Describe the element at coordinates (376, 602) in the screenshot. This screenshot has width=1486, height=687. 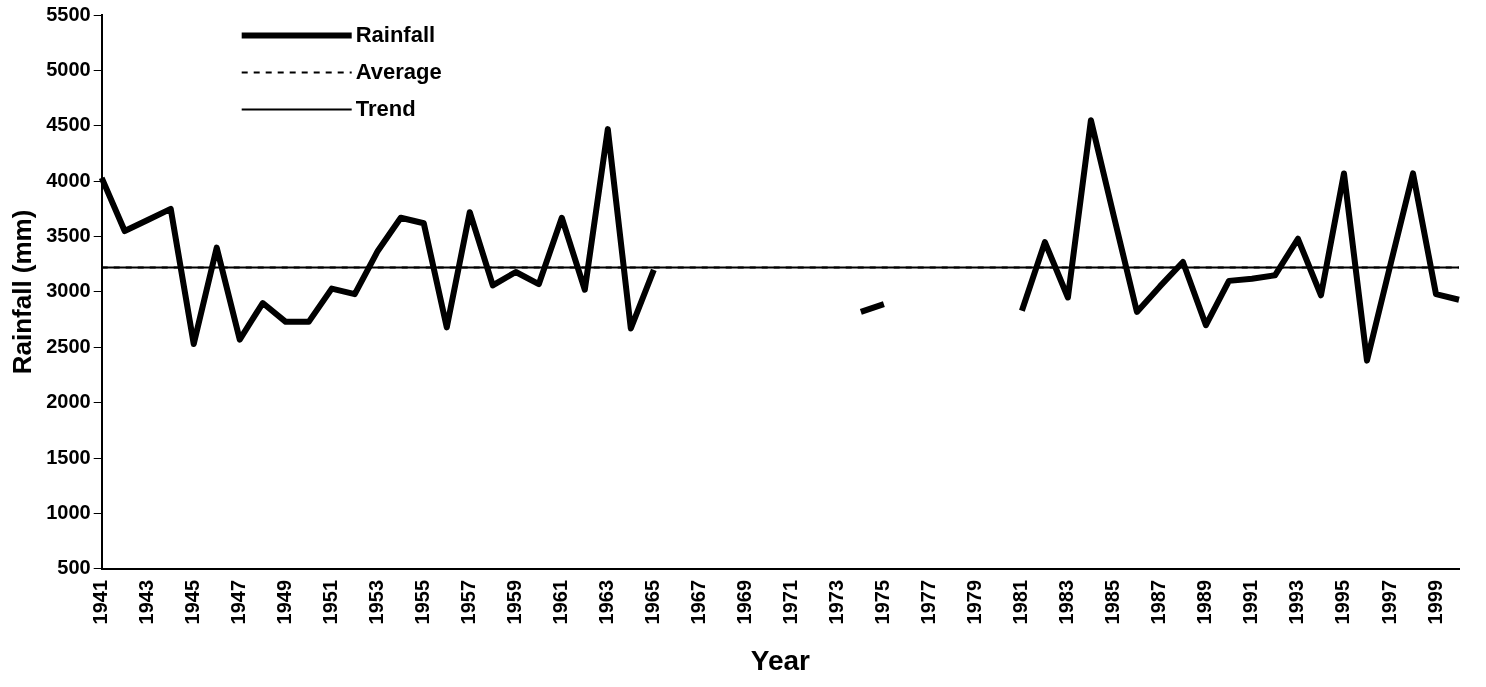
I see `x-tick-label: 1953` at that location.